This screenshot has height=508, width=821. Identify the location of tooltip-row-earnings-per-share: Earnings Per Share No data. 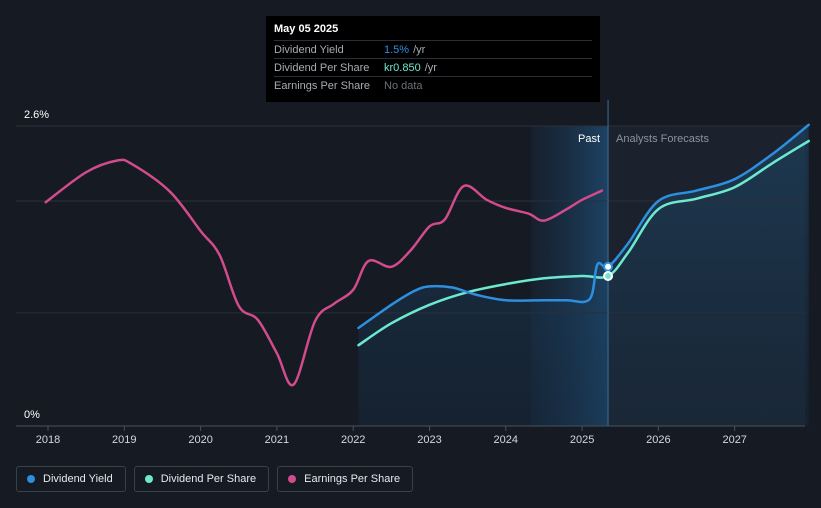
(433, 85).